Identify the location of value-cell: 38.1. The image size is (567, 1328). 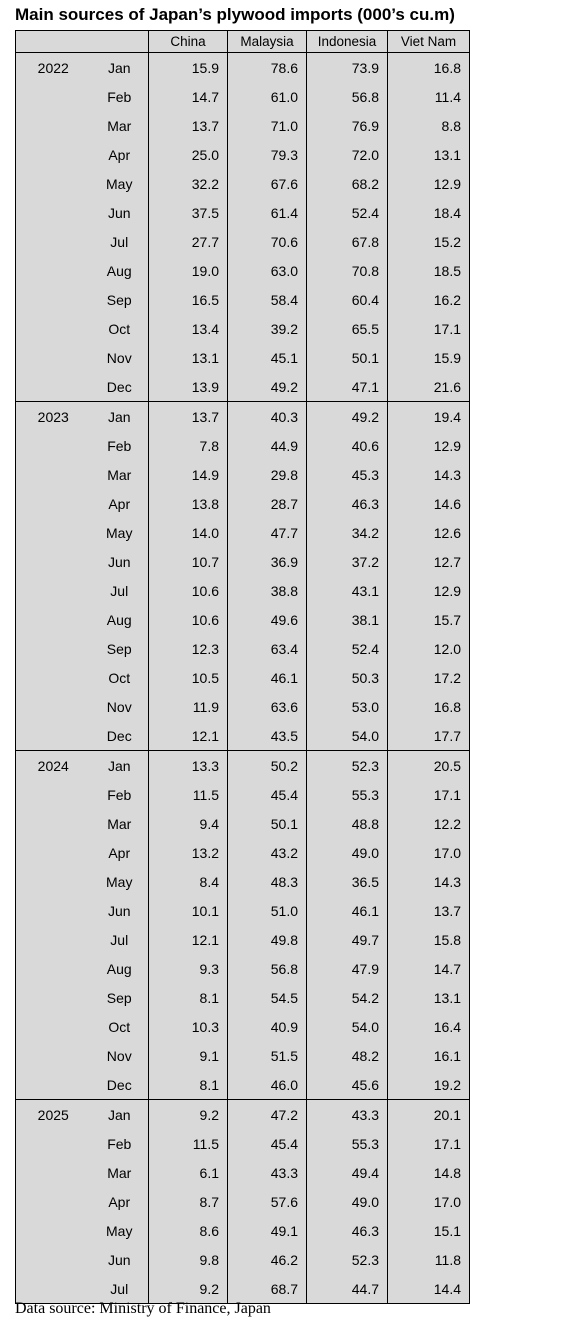
(347, 619).